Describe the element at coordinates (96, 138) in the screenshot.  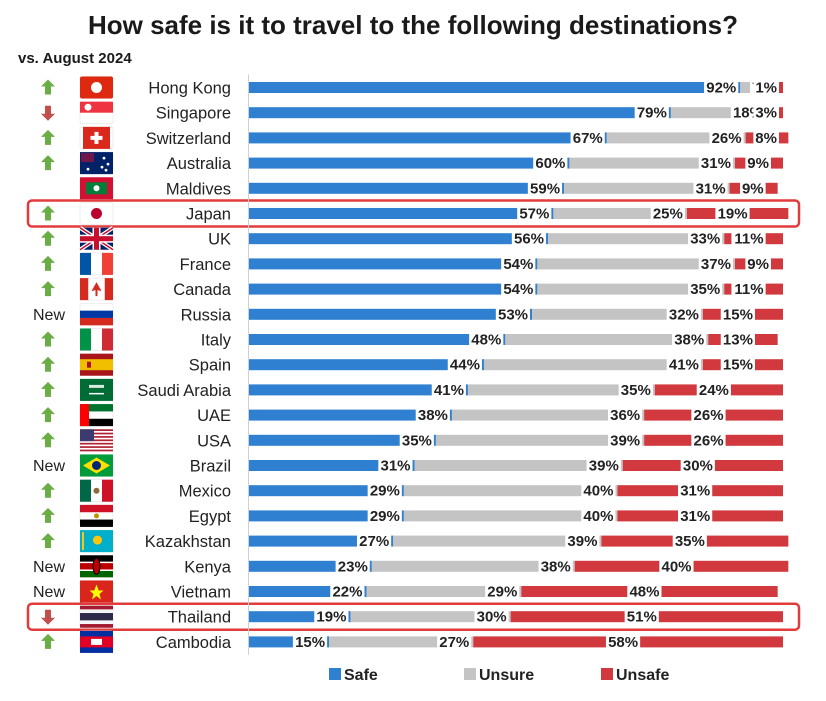
I see `flag-switzerland-icon` at that location.